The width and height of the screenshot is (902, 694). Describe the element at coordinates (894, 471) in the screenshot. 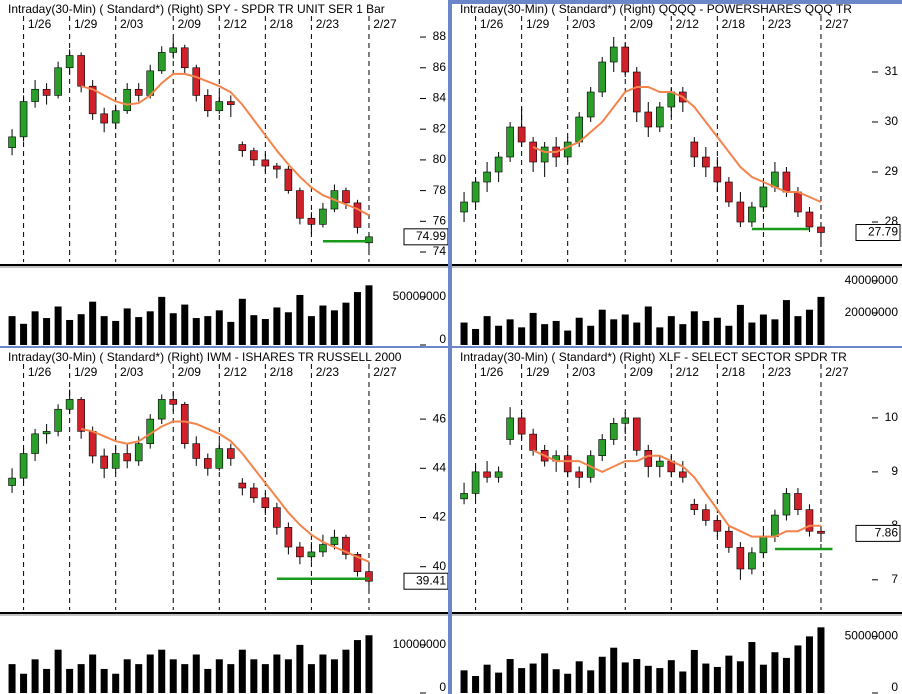

I see `y-tick-label: 9` at that location.